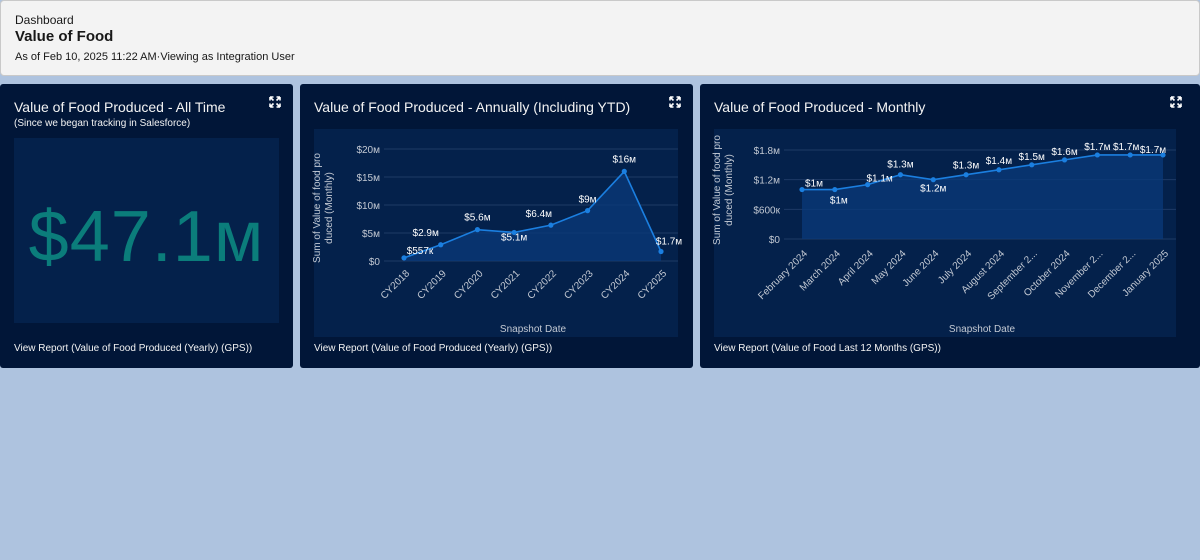 The width and height of the screenshot is (1200, 560). I want to click on data-label: $6.4м, so click(539, 214).